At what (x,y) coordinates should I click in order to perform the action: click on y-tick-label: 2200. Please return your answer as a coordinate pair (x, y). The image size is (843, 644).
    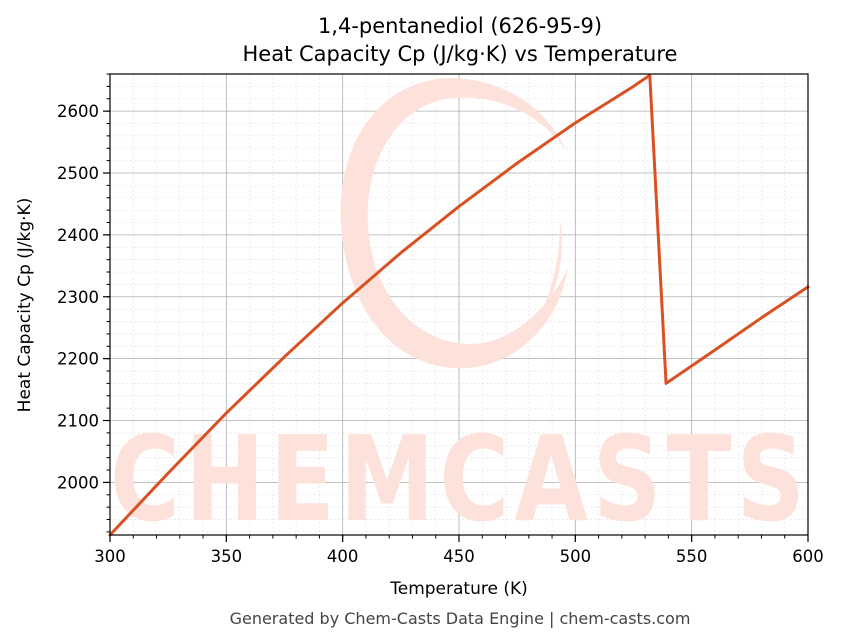
    Looking at the image, I should click on (78, 359).